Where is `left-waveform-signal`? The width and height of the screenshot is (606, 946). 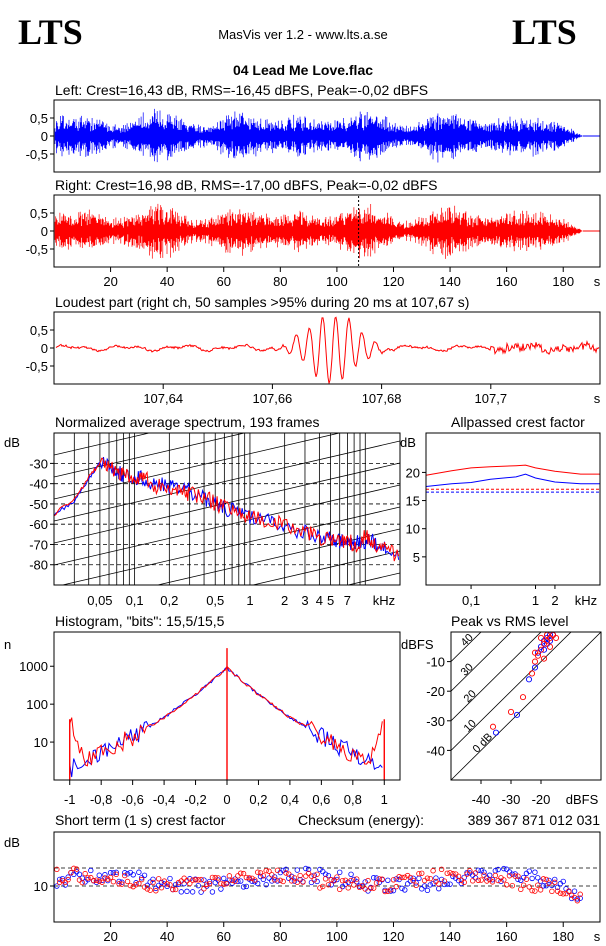
left-waveform-signal is located at coordinates (319, 135).